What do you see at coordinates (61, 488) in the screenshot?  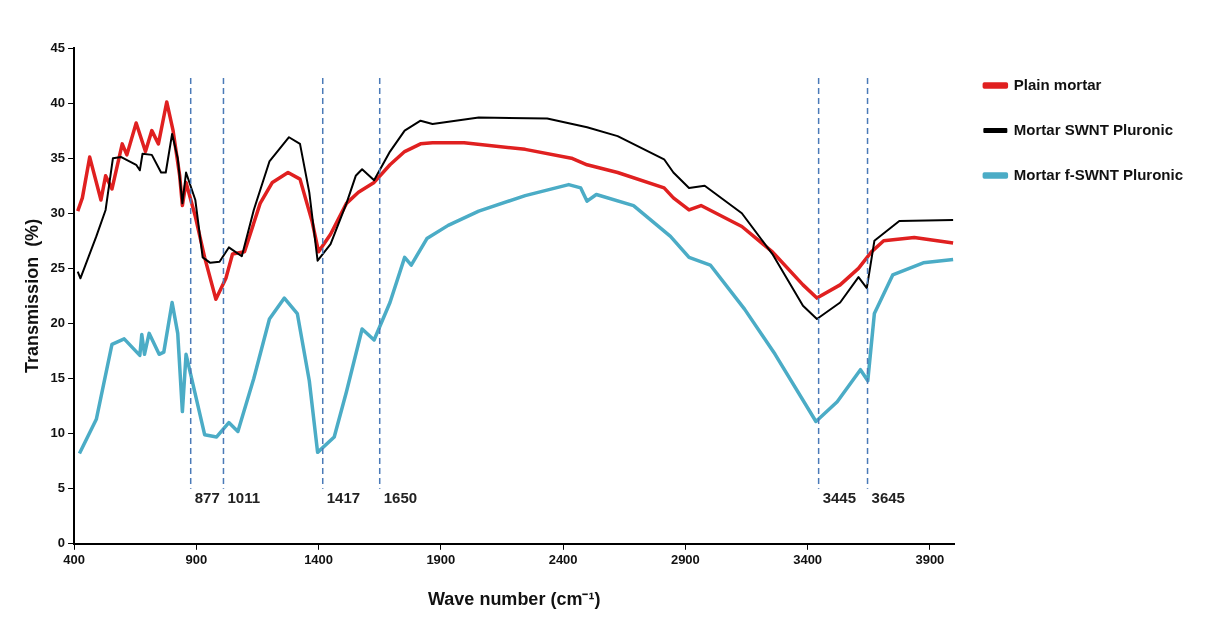 I see `y-tick-label: 5` at bounding box center [61, 488].